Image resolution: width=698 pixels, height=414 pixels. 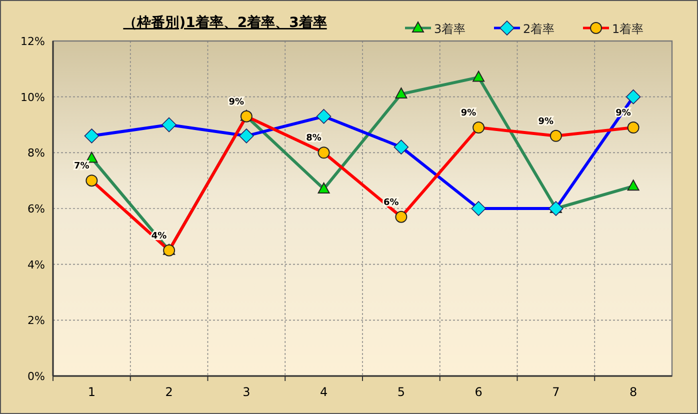 I want to click on legend-label: 2着率, so click(x=539, y=29).